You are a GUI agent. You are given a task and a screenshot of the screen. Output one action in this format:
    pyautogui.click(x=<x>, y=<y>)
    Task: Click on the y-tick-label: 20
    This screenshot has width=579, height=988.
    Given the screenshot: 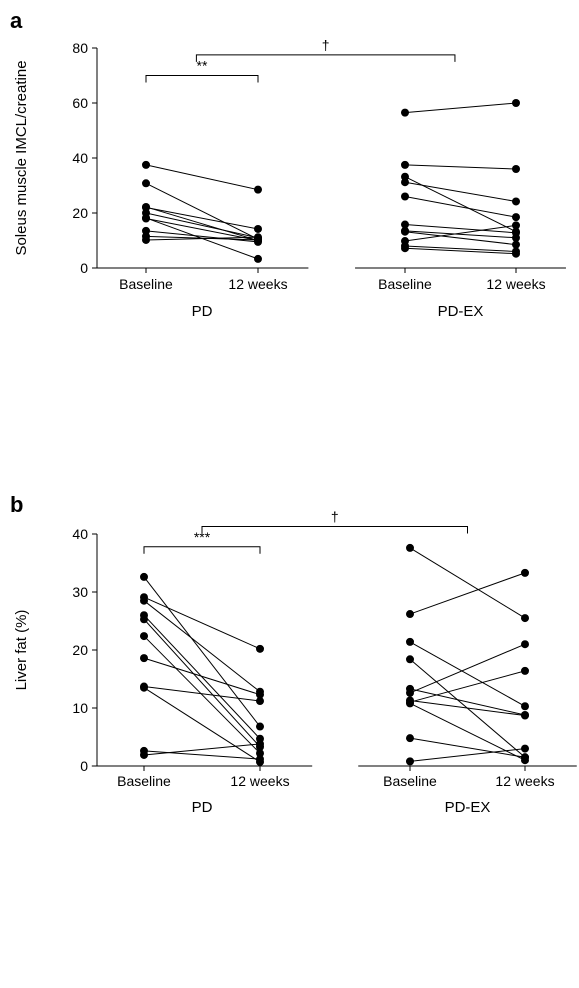 What is the action you would take?
    pyautogui.click(x=80, y=650)
    